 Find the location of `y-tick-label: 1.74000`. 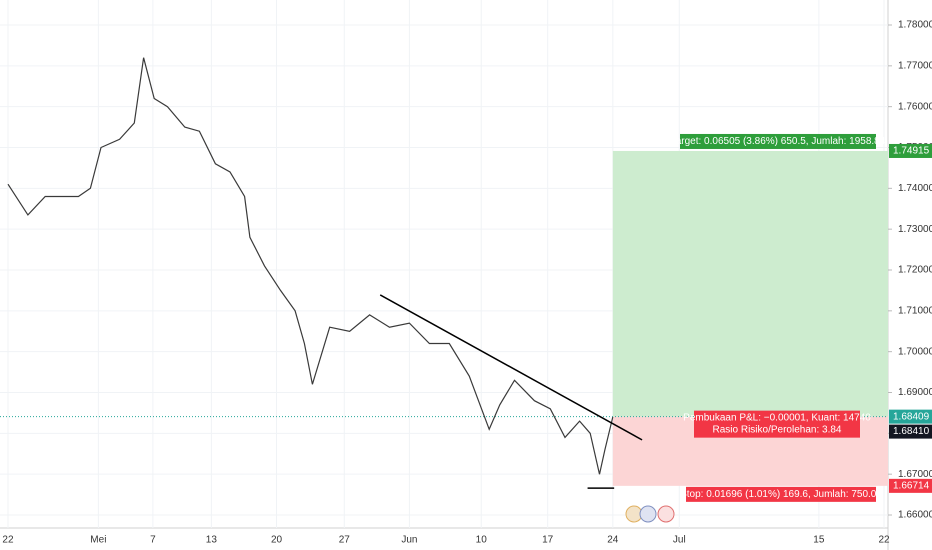

y-tick-label: 1.74000 is located at coordinates (915, 188).